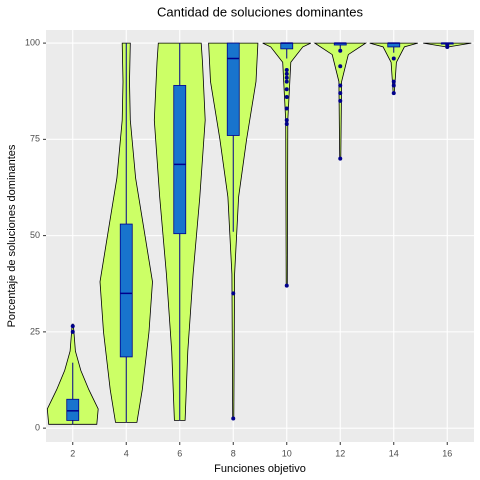 The image size is (480, 480). I want to click on y-axis-label: Porcentaje de soluciones dominantes, so click(12, 235).